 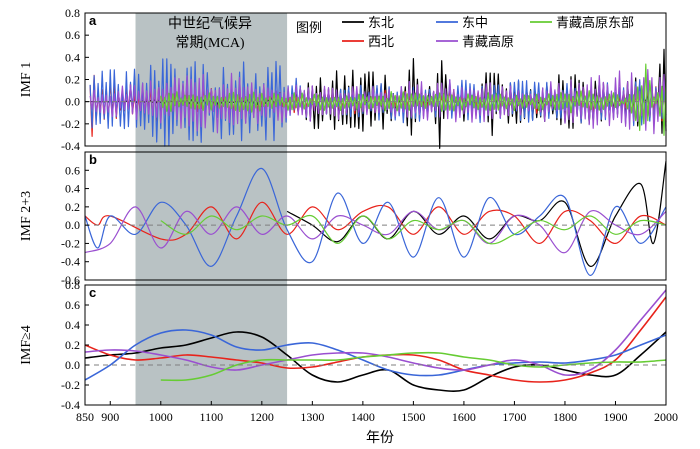 I want to click on x-tick-label: 1900, so click(x=615, y=417).